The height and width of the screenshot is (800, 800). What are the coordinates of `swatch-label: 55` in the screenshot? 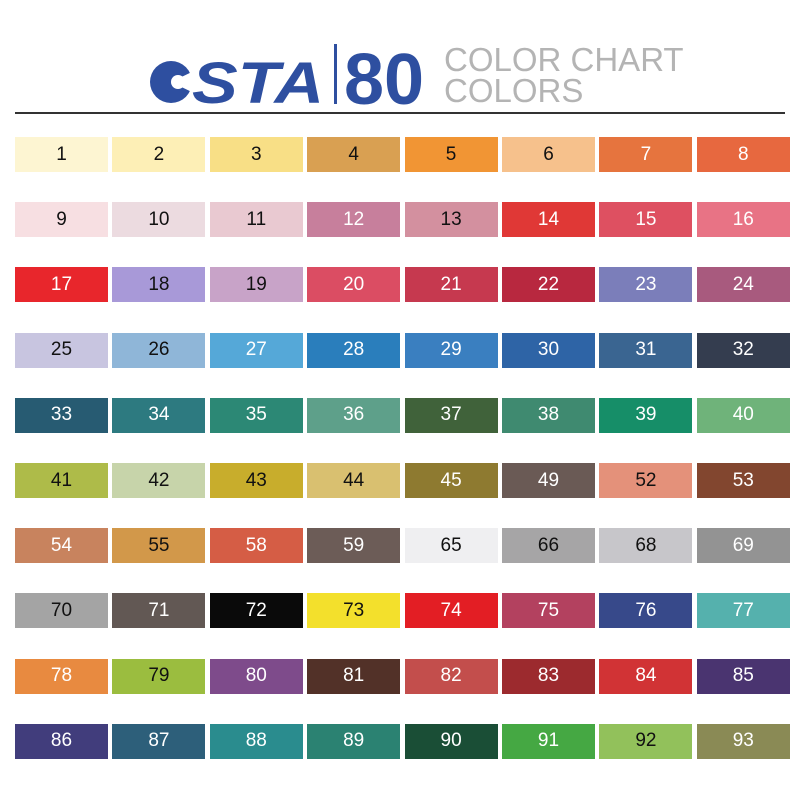 It's located at (159, 545).